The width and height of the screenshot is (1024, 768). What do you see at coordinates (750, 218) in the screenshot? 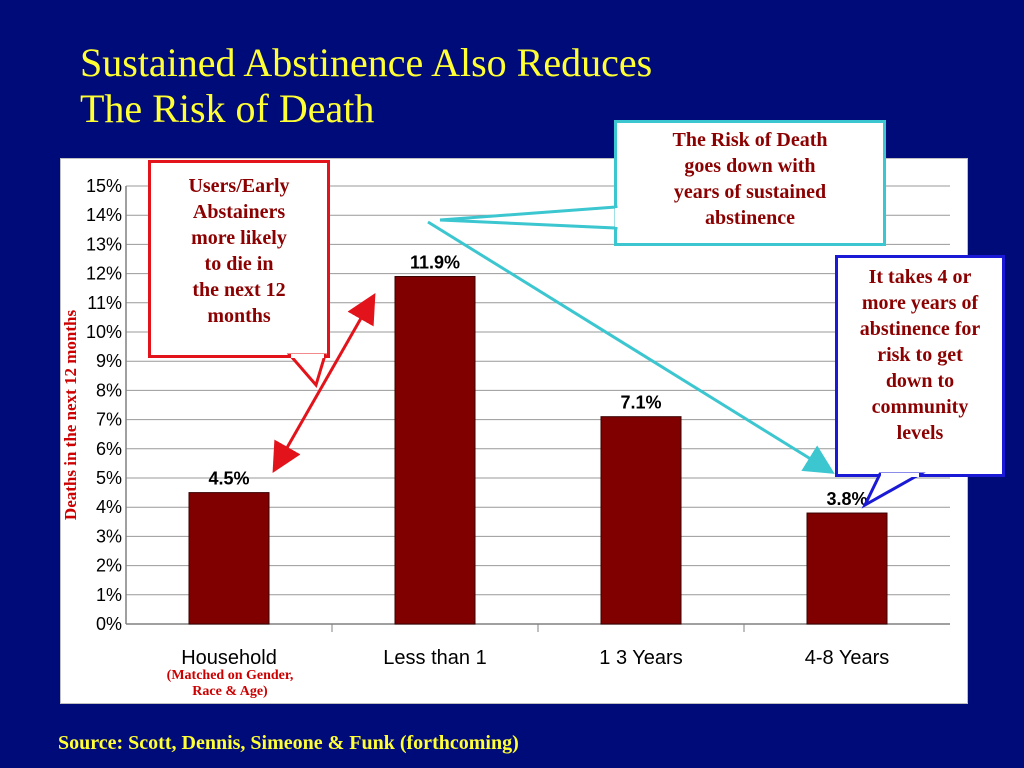
I see `callout-line: abstinence` at bounding box center [750, 218].